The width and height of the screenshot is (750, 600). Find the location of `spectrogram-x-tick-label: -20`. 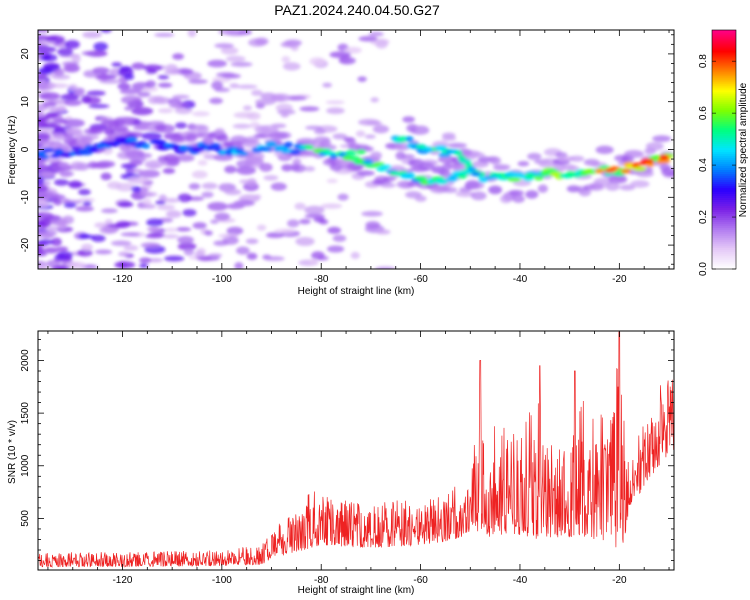

spectrogram-x-tick-label: -20 is located at coordinates (619, 279).